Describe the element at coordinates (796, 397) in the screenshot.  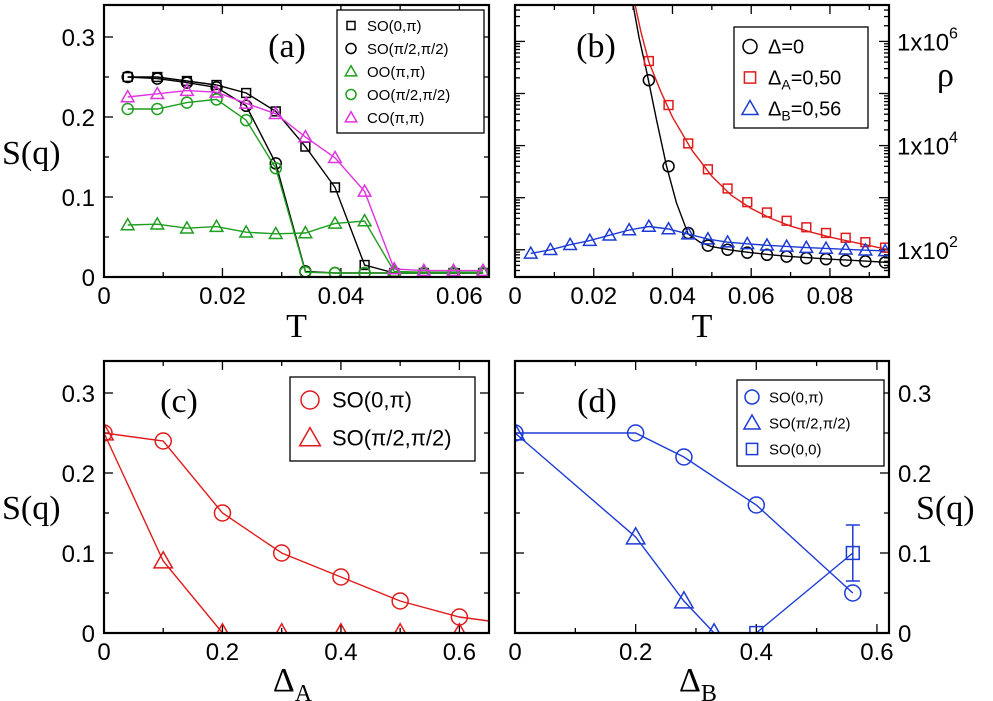
I see `legend-label: SO(0,π)` at that location.